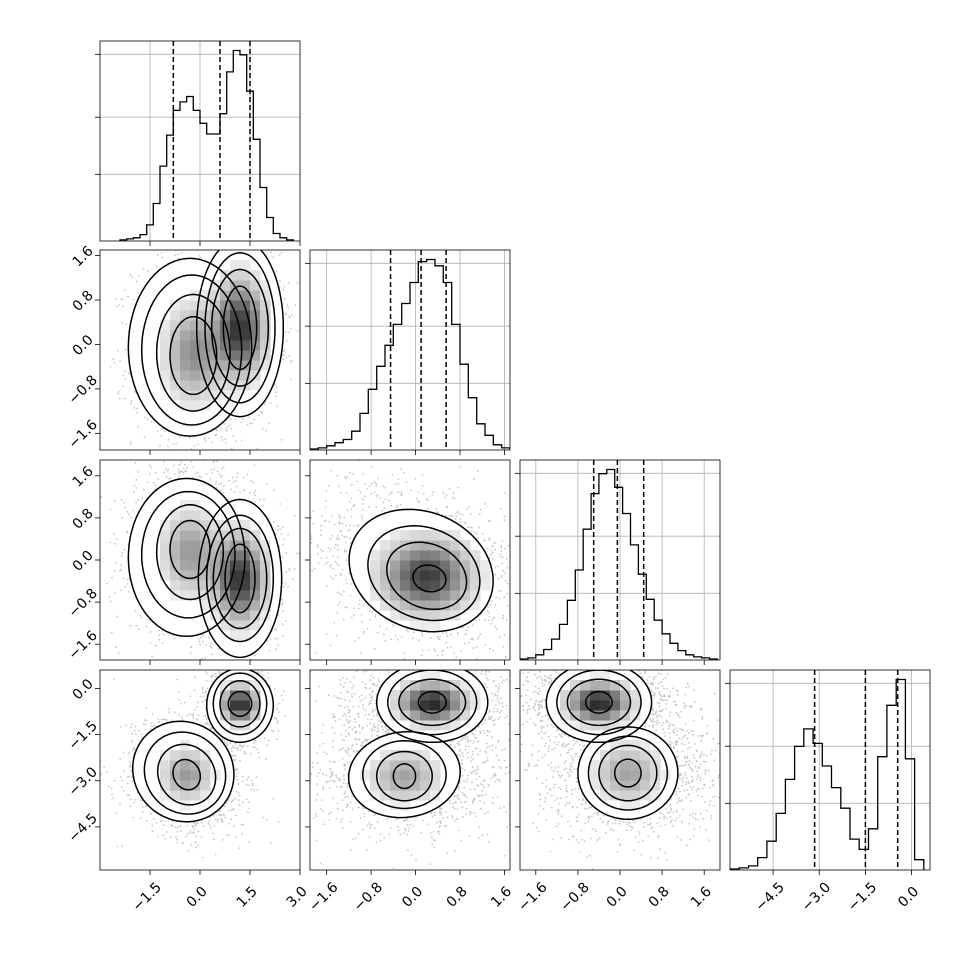 The width and height of the screenshot is (970, 970). I want to click on density-shading, so click(430, 580).